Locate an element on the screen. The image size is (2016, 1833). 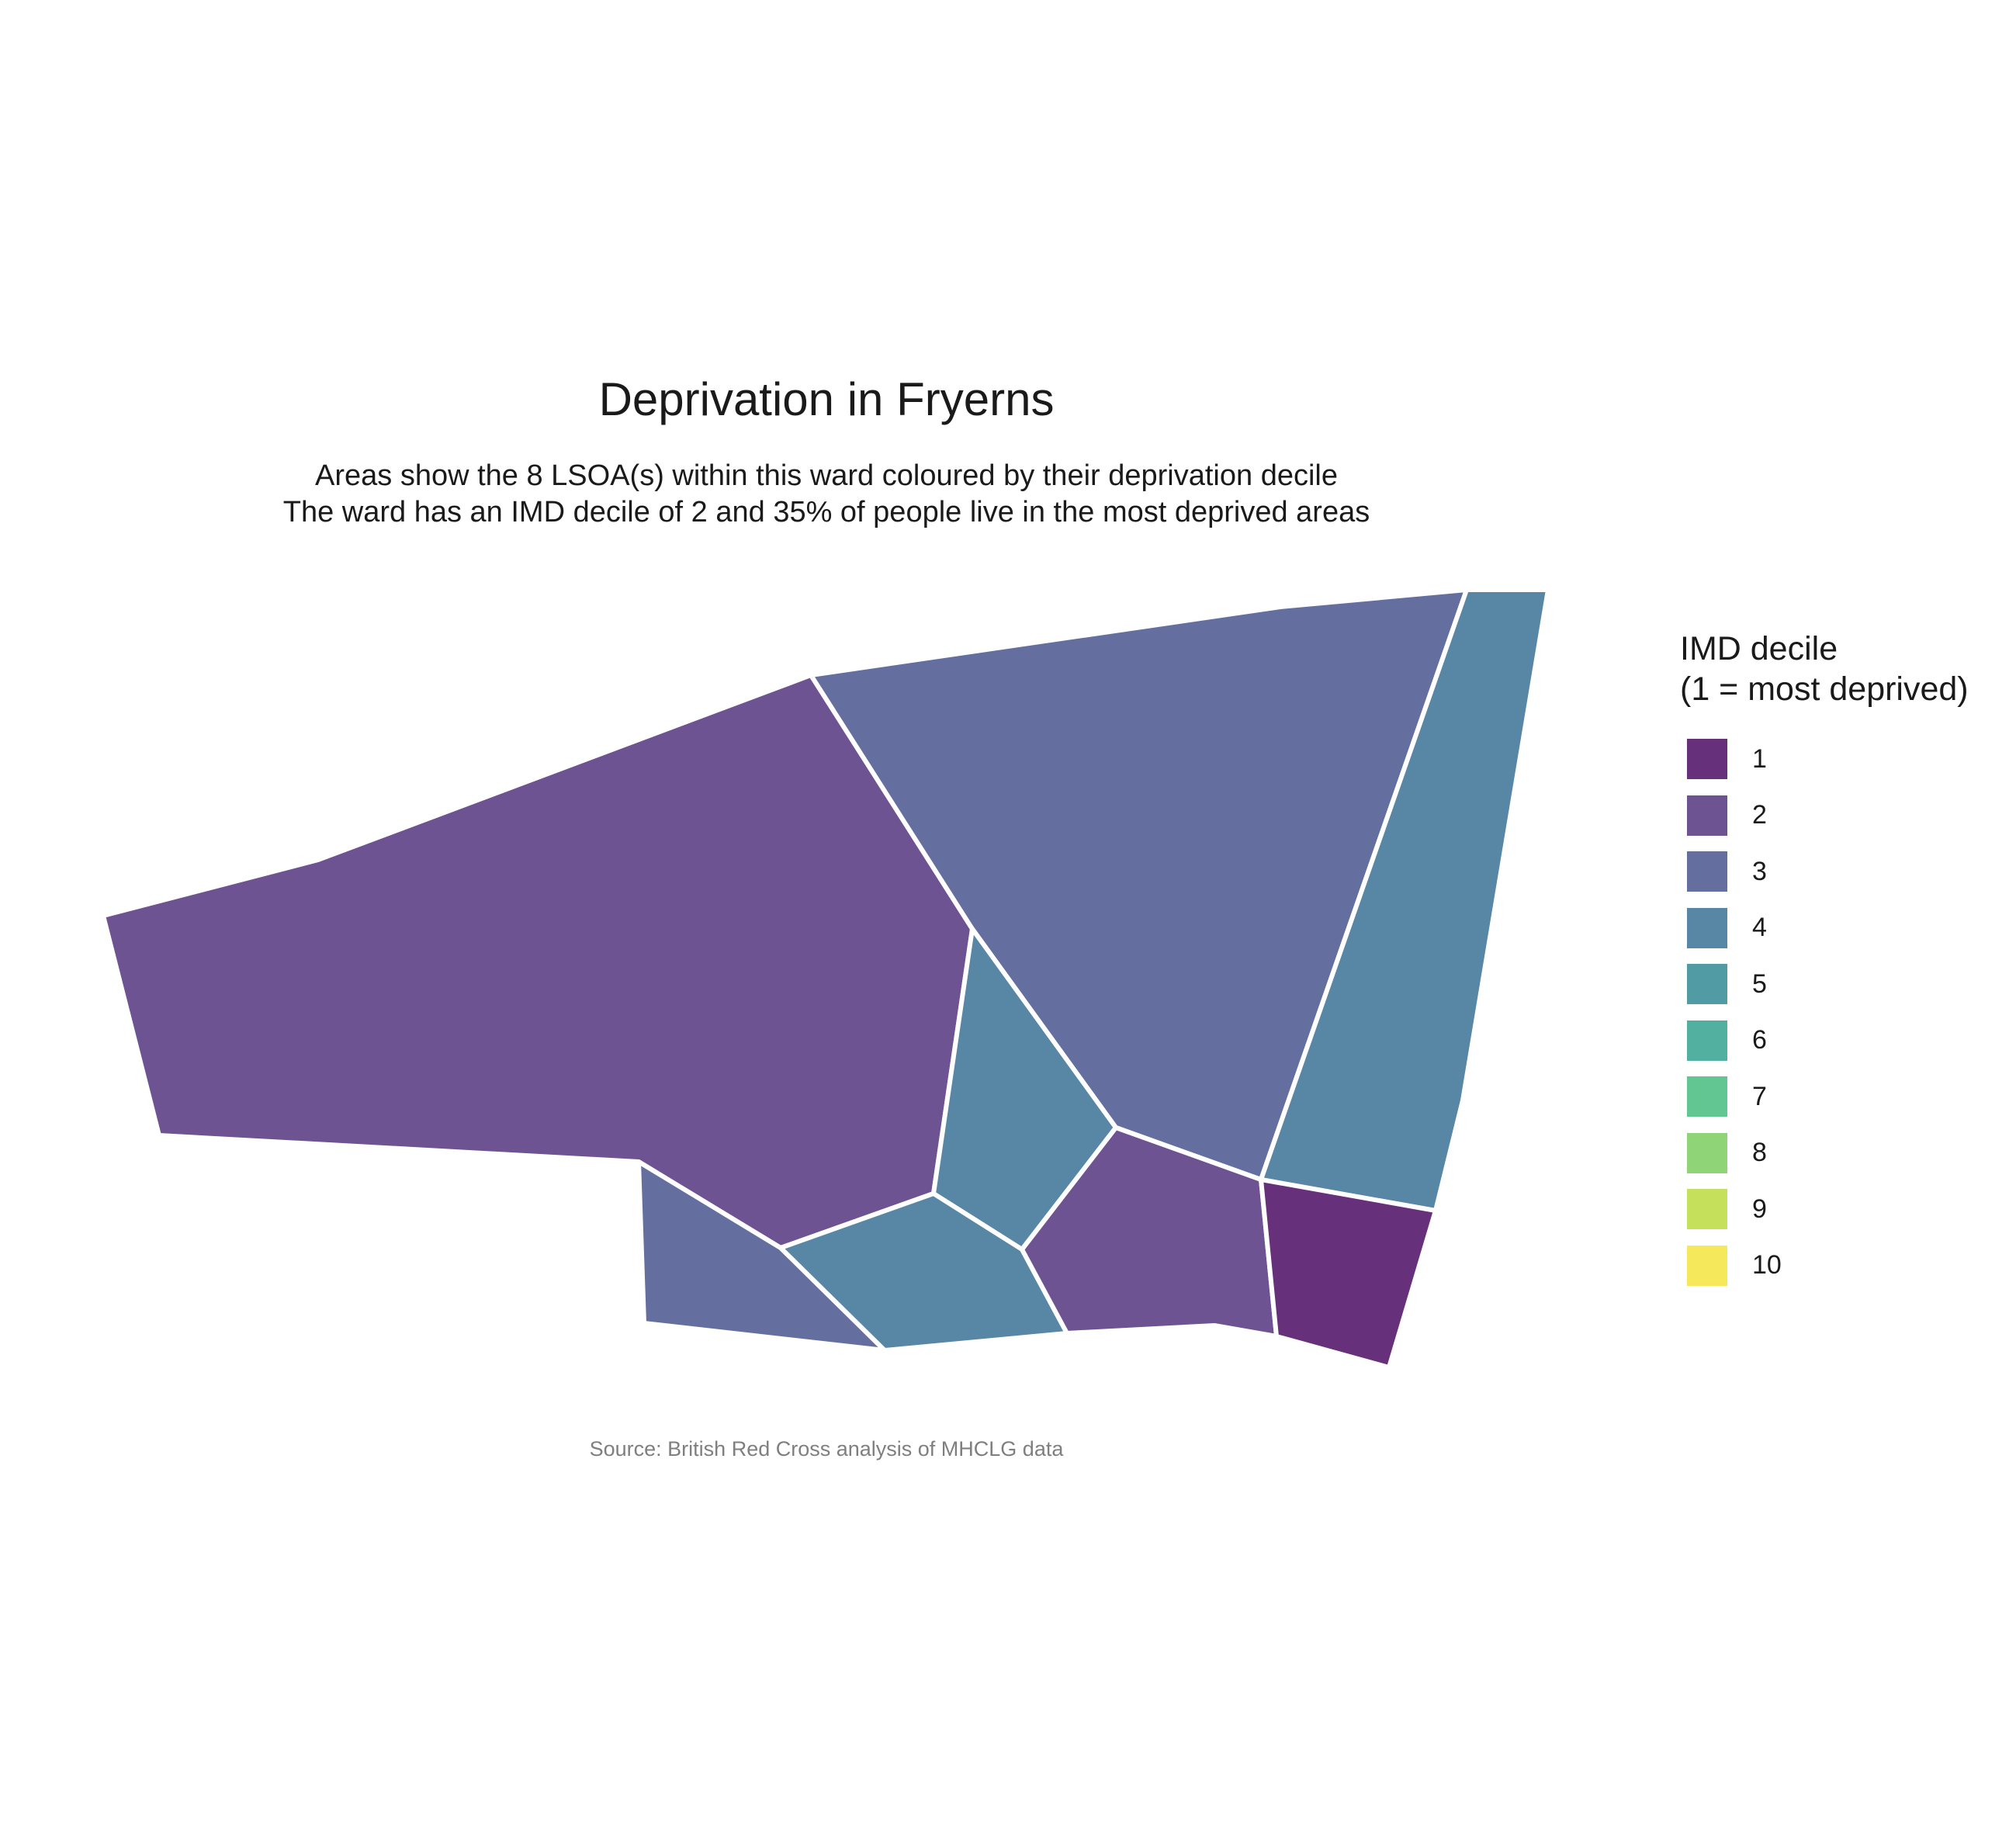
legend-label: 1 is located at coordinates (1760, 758).